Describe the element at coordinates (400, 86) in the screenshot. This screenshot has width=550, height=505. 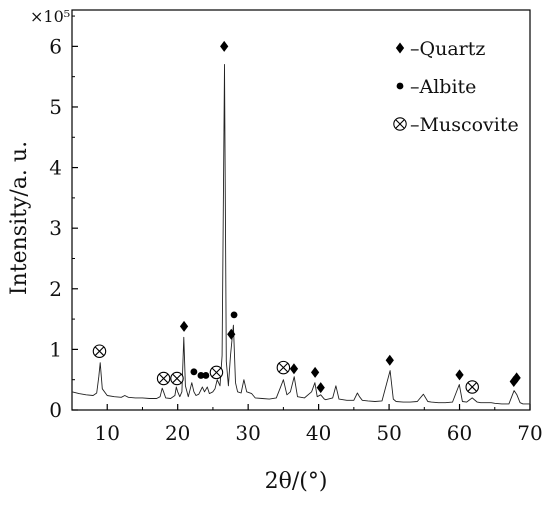
I see `legend-symbol-dot` at that location.